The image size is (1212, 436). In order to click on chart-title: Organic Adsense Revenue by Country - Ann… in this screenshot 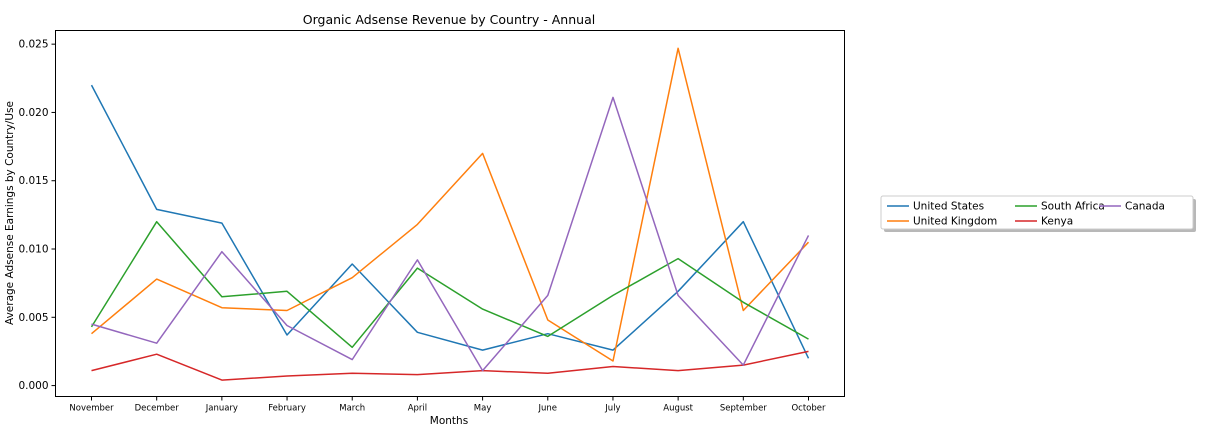, I will do `click(449, 19)`.